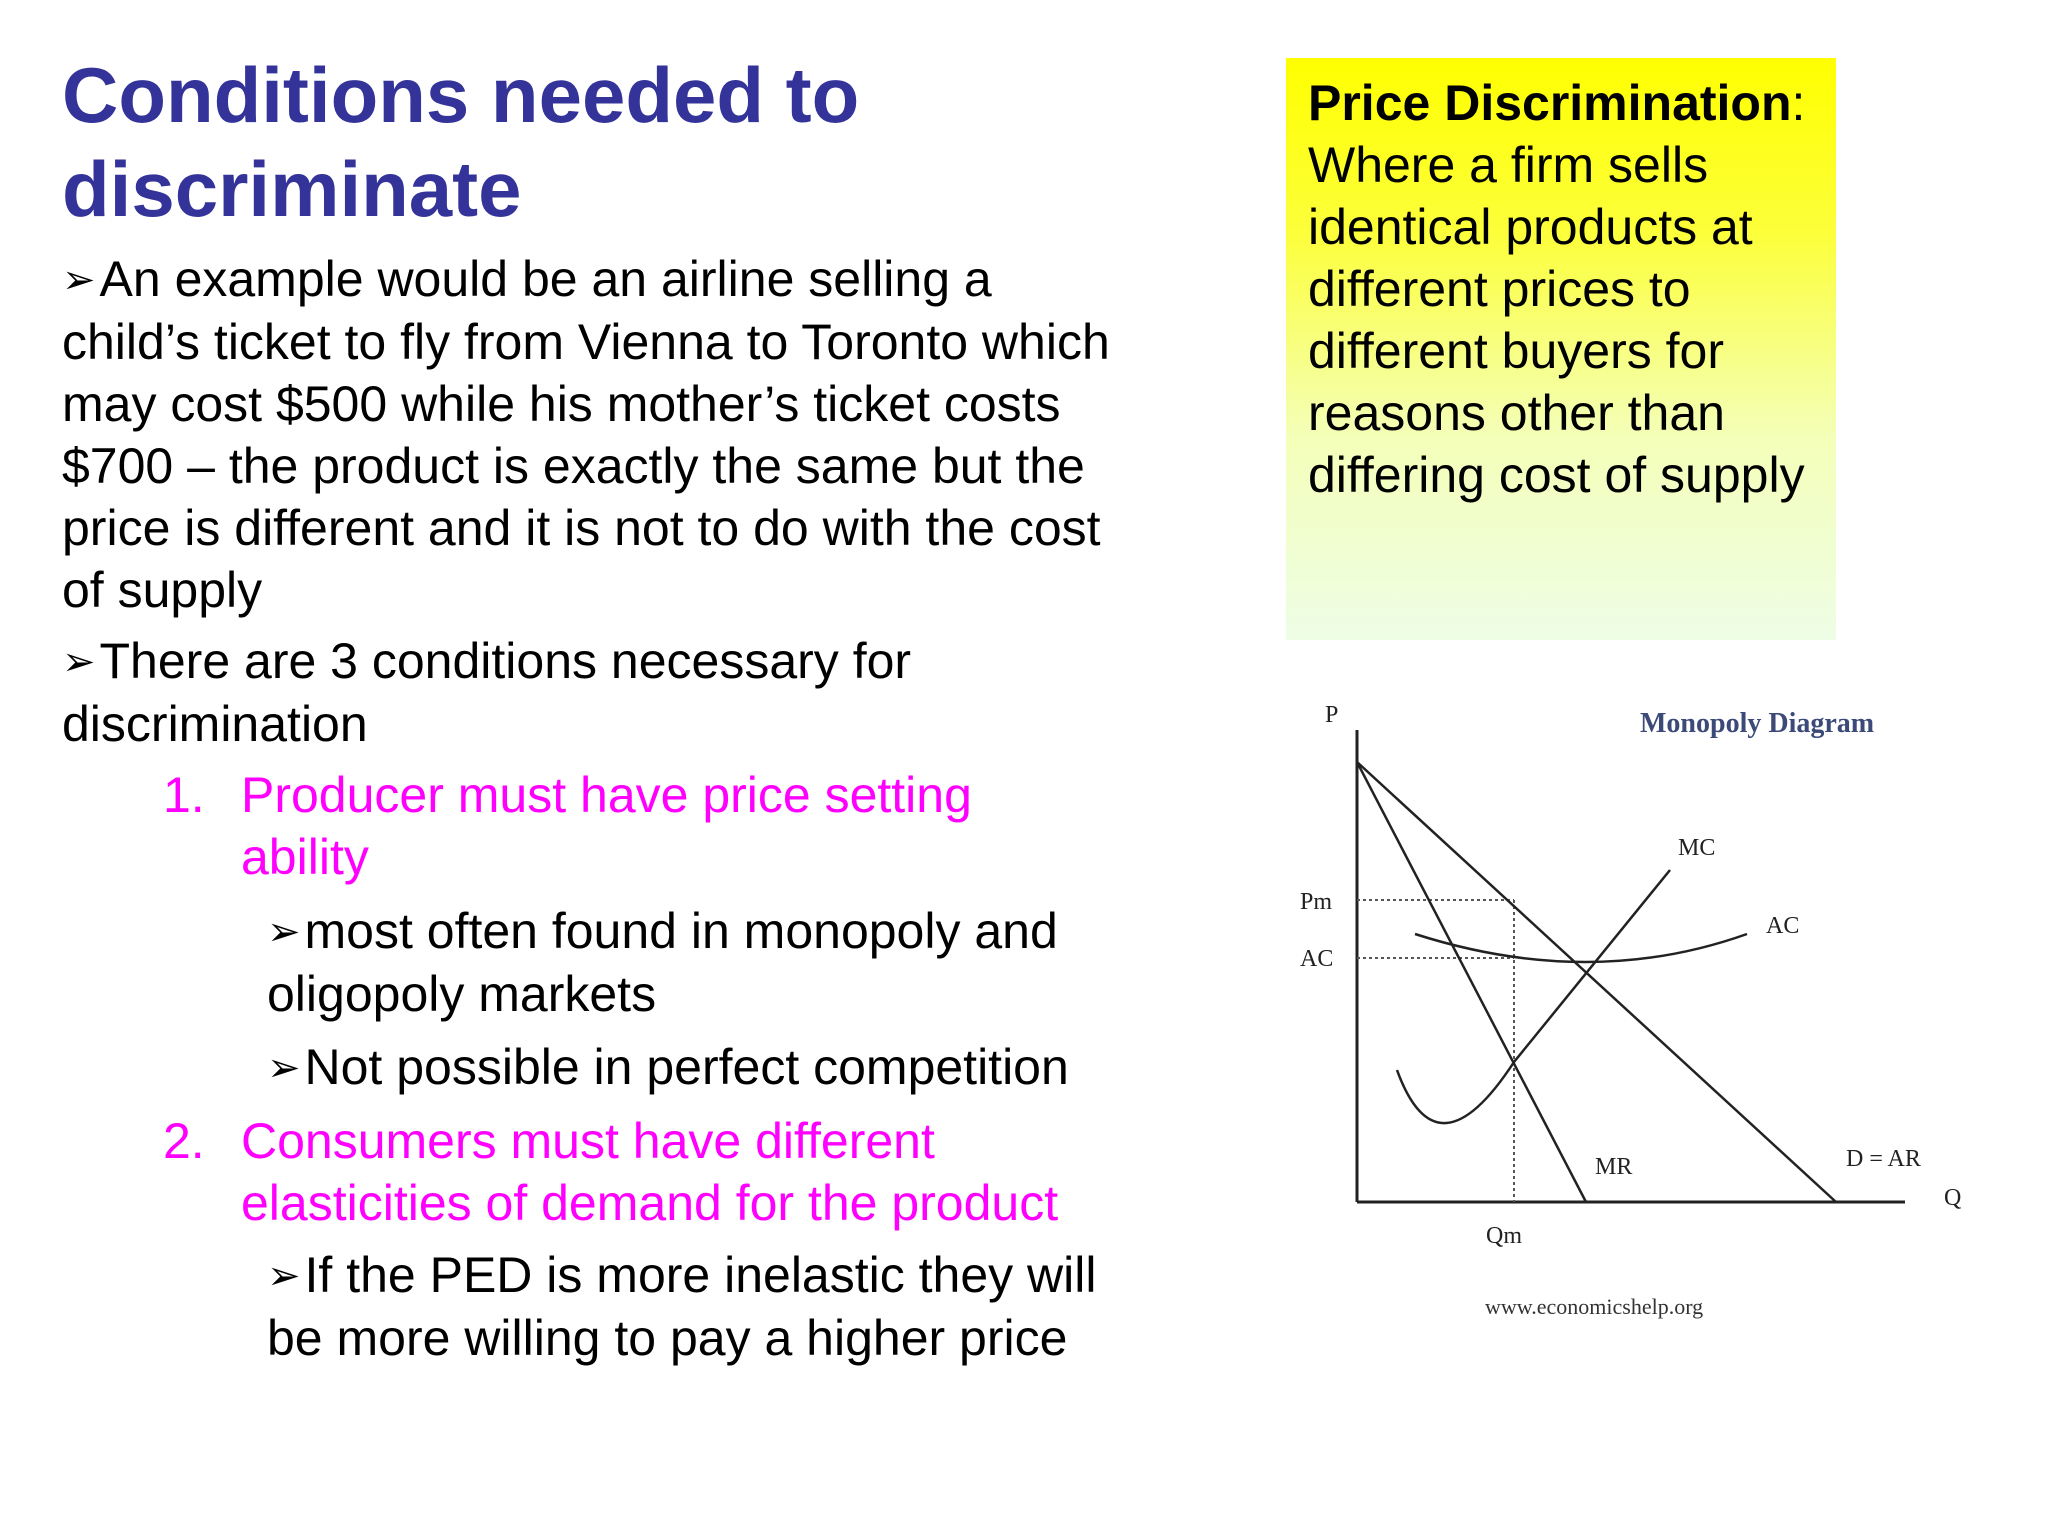 This screenshot has width=2048, height=1536. Describe the element at coordinates (184, 795) in the screenshot. I see `condition-number: 1.` at that location.